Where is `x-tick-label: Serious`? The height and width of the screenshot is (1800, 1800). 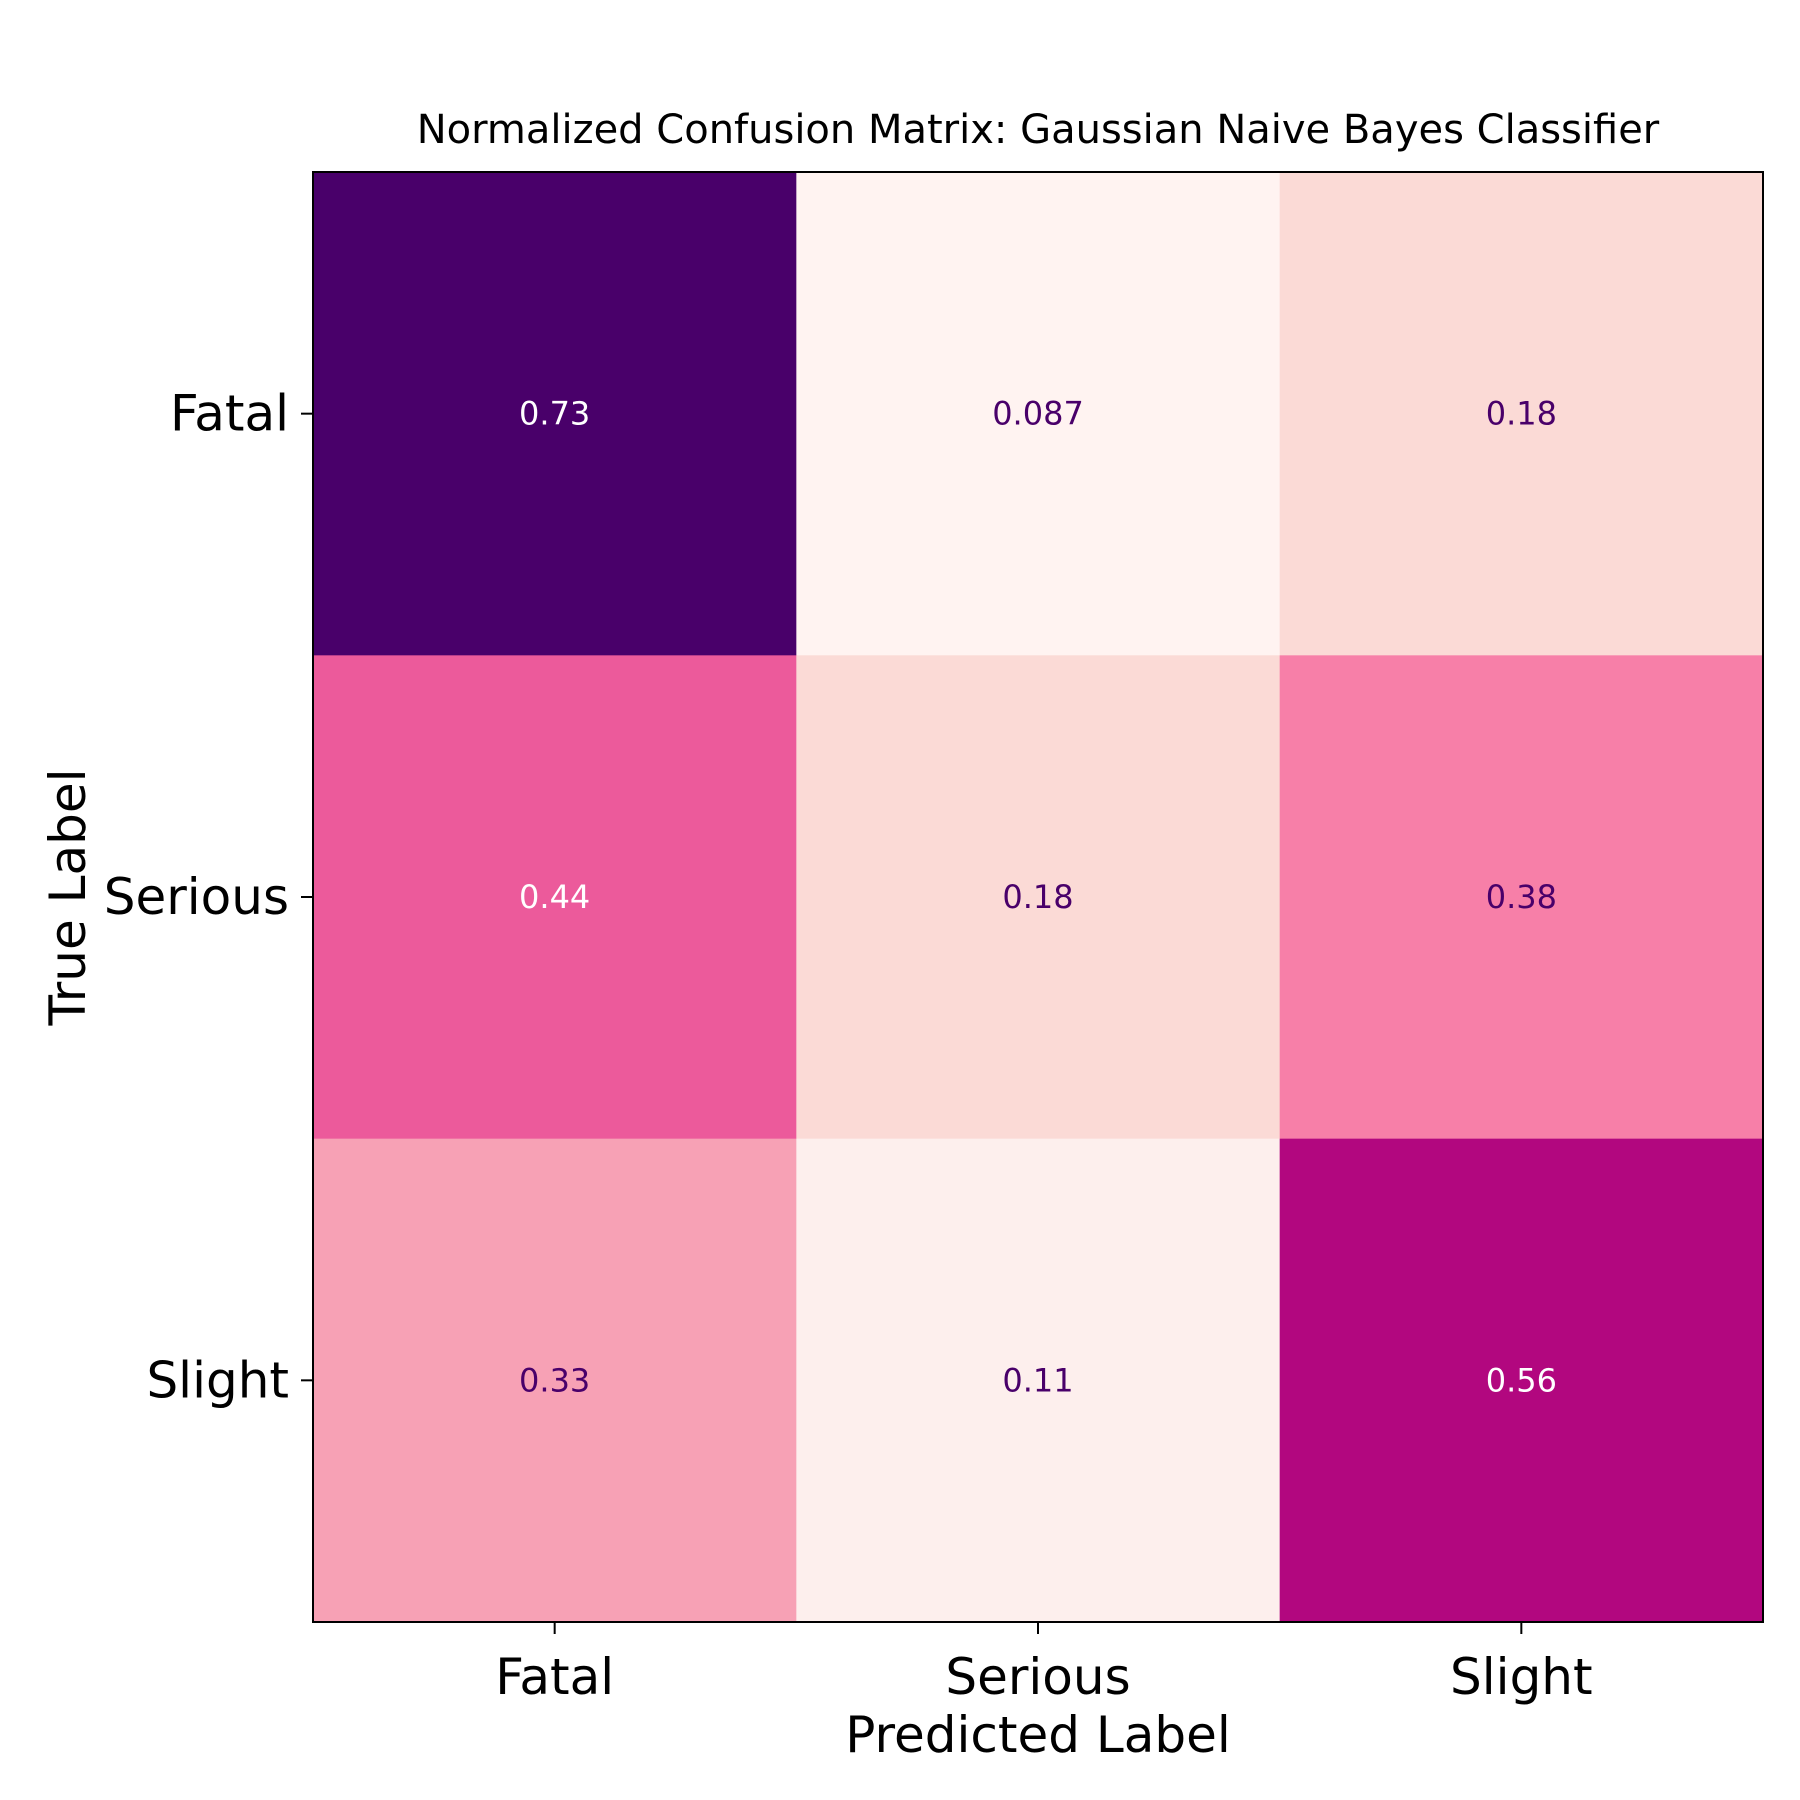
x-tick-label: Serious is located at coordinates (1037, 1677).